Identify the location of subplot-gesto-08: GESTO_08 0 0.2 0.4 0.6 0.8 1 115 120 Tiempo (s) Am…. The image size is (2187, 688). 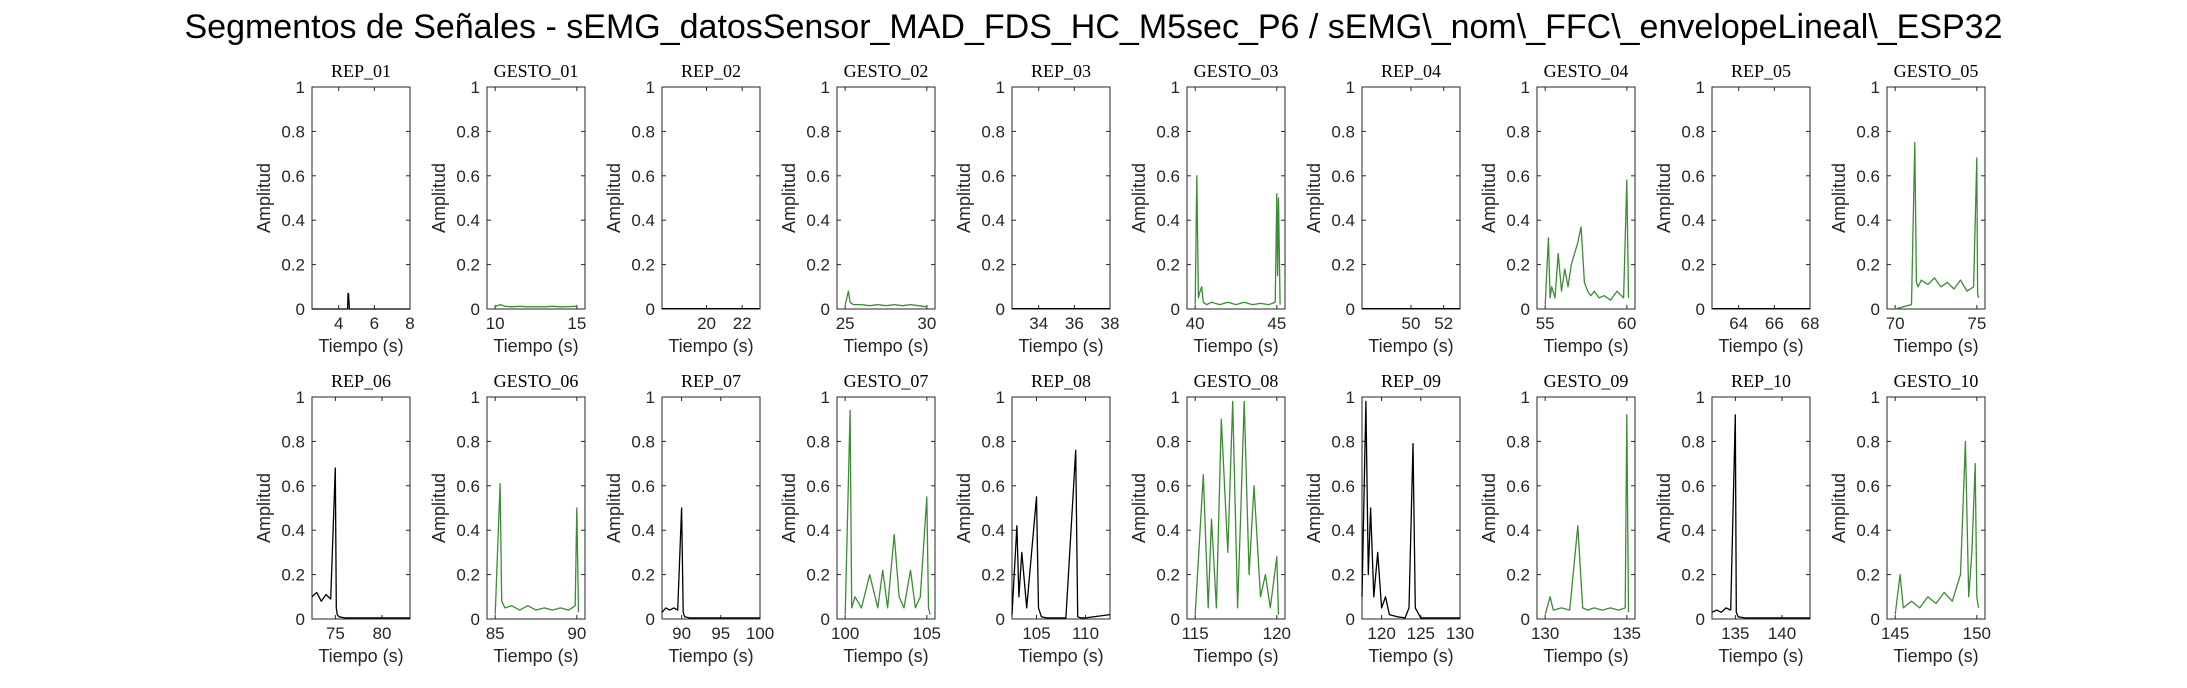
(1210, 518).